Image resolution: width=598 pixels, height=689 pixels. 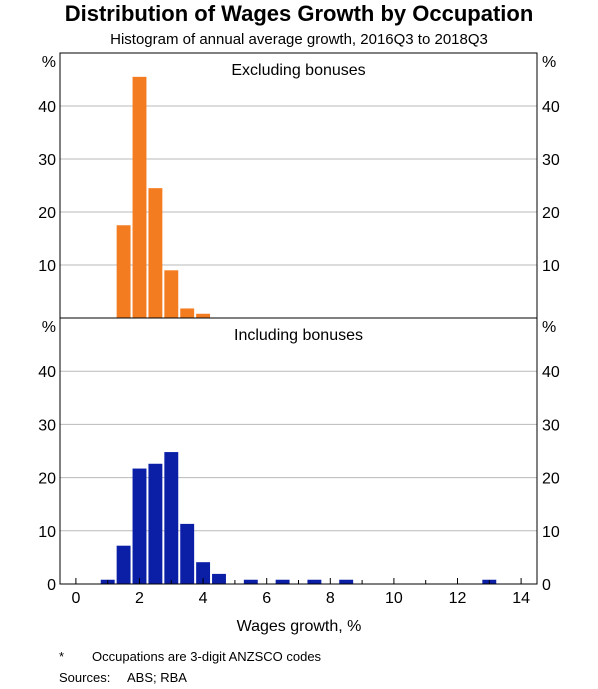 I want to click on y-tick-left-including-bonuses-0: 0, so click(x=51, y=585).